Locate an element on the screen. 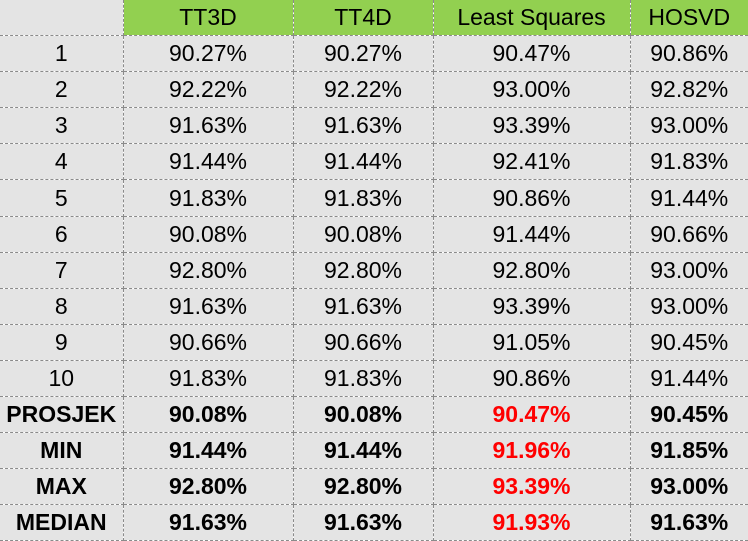  column-header-tt3d: TT3D is located at coordinates (208, 18).